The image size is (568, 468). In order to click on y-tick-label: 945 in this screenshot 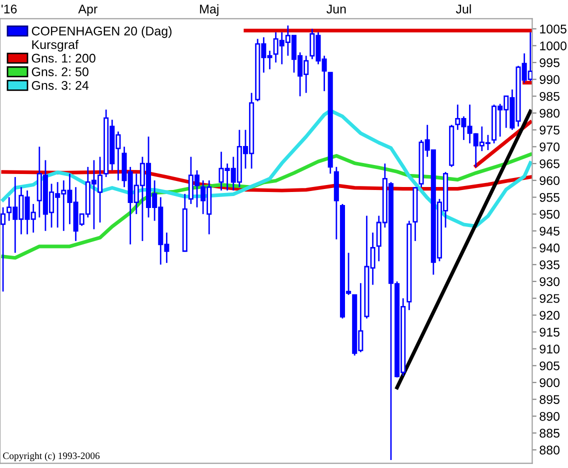, I will do `click(550, 231)`.